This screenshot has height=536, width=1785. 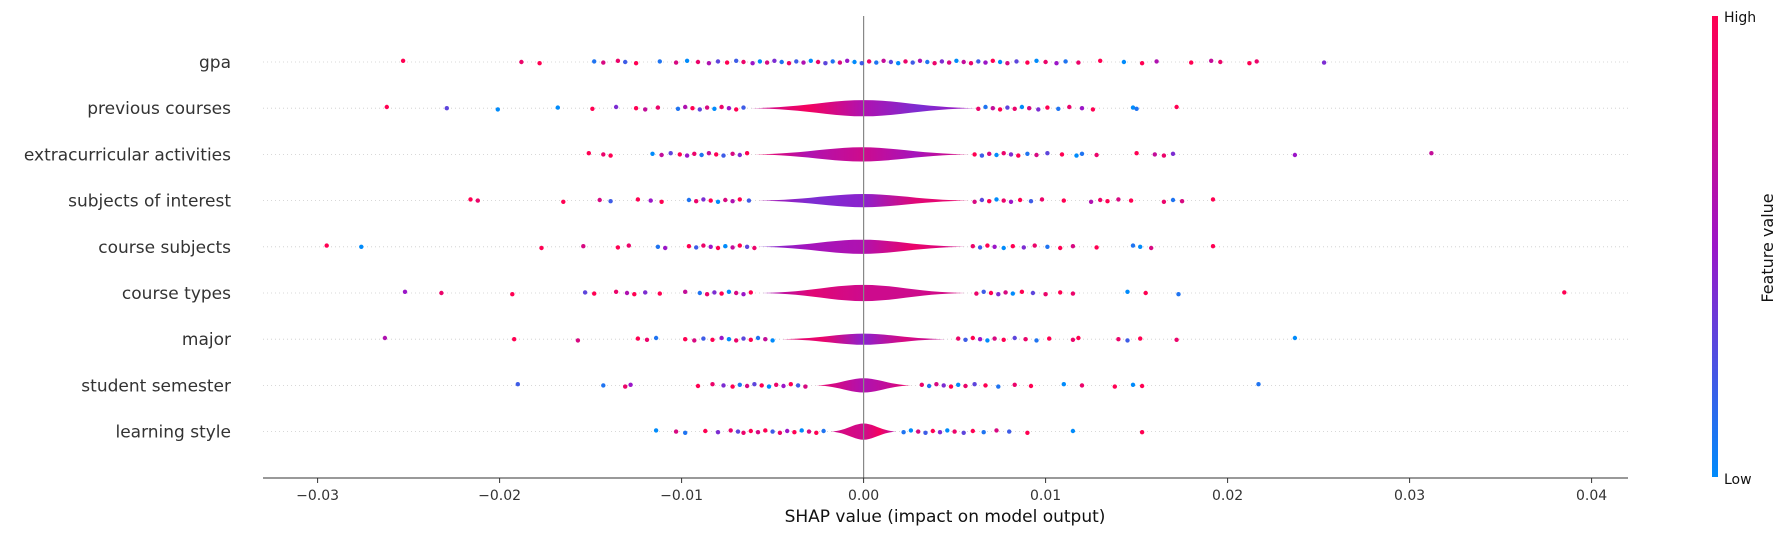 What do you see at coordinates (681, 496) in the screenshot?
I see `x-tick-label: −0.01` at bounding box center [681, 496].